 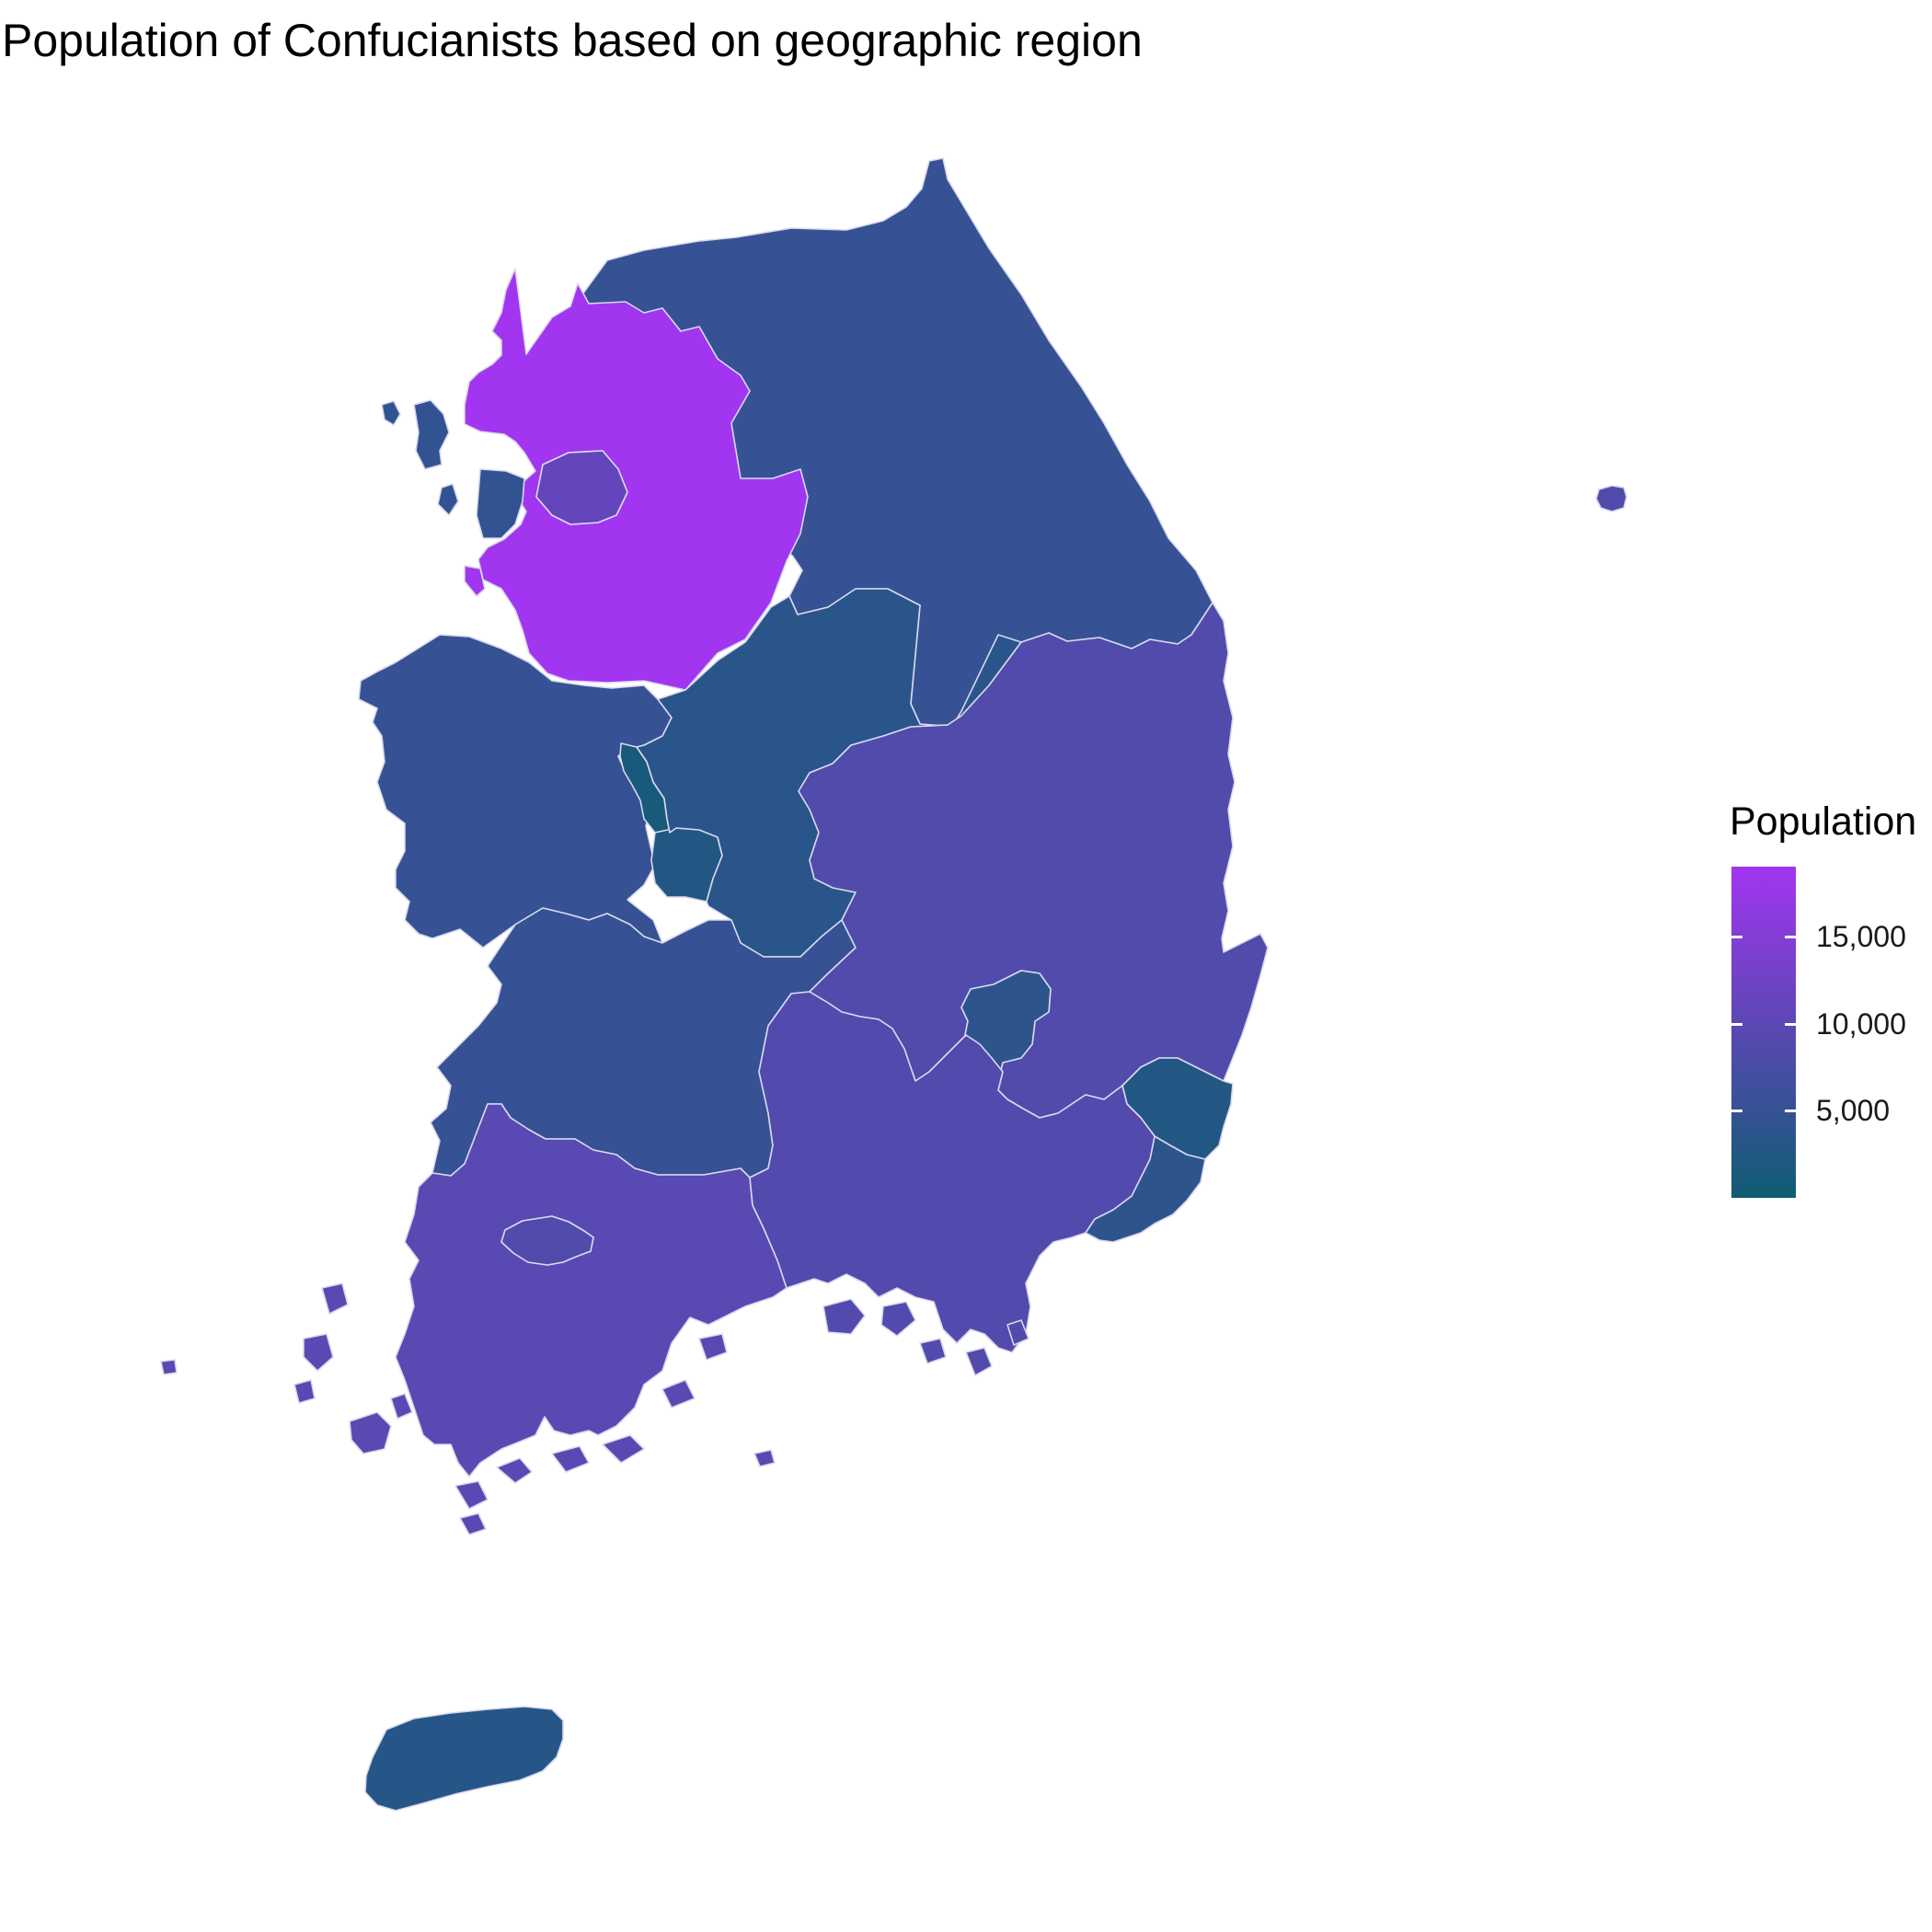 I want to click on legend-title: Population, so click(x=1823, y=821).